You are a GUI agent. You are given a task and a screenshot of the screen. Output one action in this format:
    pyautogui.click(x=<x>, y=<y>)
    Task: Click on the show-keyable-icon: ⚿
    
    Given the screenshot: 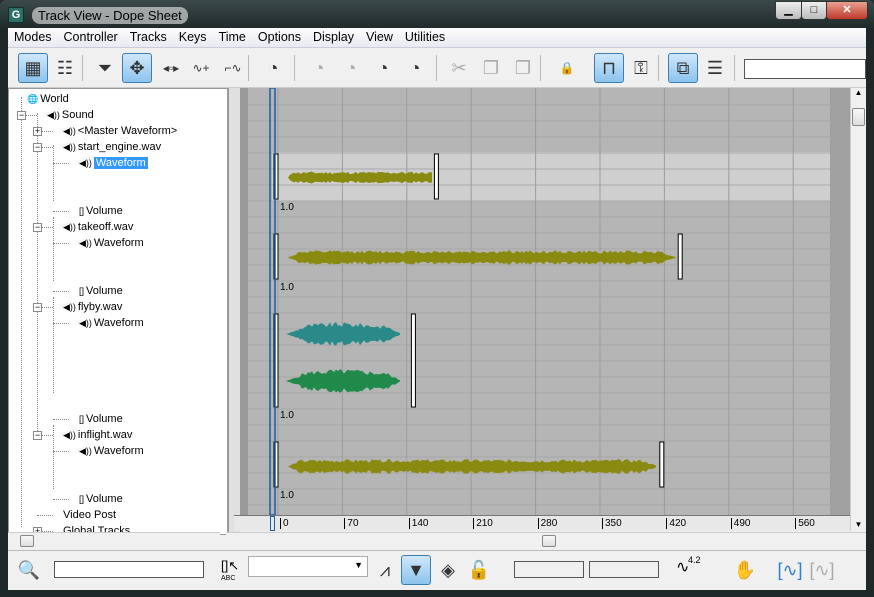 What is the action you would take?
    pyautogui.click(x=641, y=67)
    